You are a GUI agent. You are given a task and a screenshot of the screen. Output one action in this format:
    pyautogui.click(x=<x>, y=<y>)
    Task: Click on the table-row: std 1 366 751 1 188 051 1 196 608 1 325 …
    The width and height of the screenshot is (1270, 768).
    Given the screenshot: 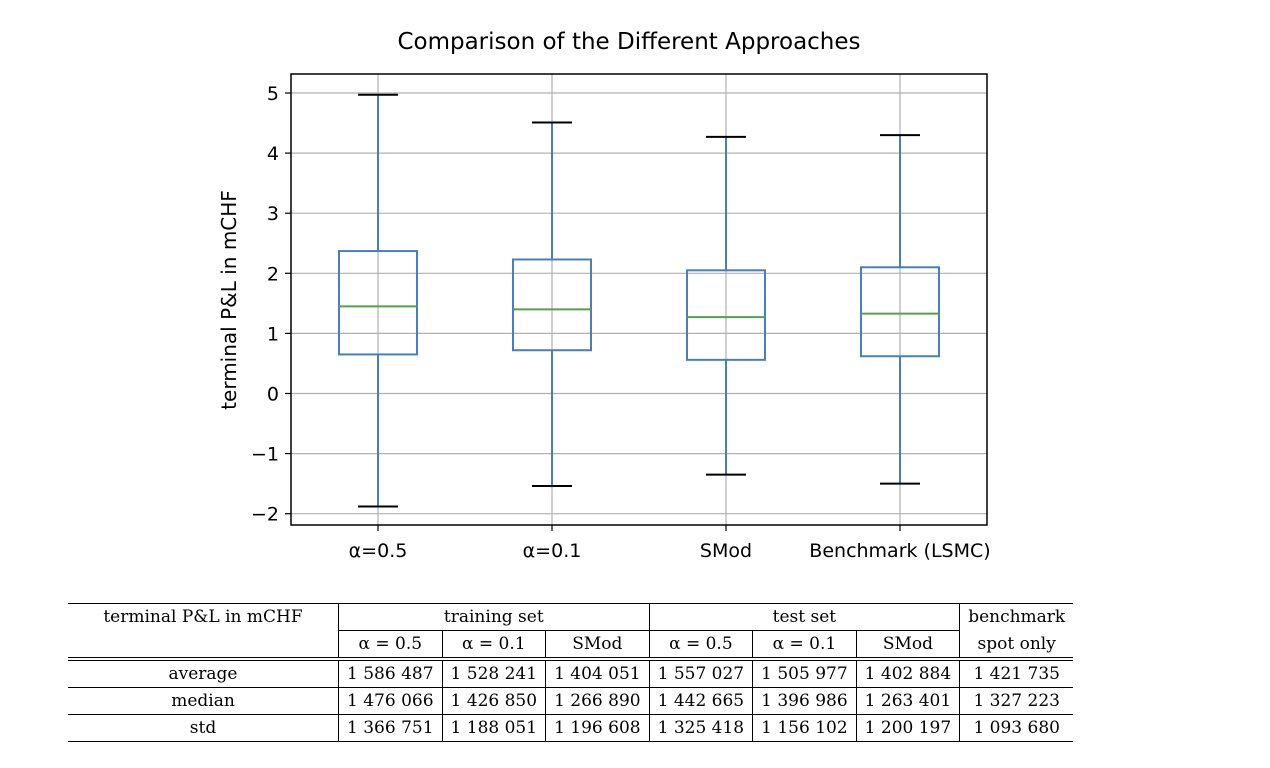 What is the action you would take?
    pyautogui.click(x=571, y=728)
    